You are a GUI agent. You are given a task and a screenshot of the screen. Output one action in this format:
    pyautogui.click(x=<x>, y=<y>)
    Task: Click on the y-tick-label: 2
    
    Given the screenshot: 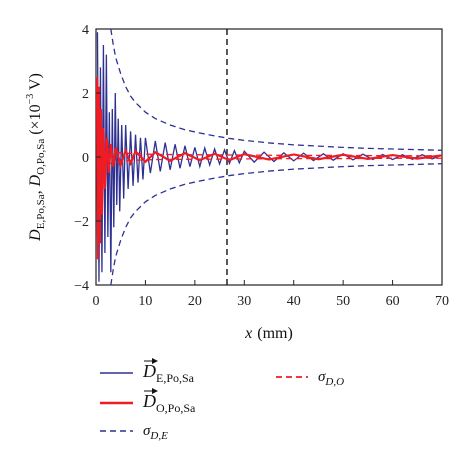 What is the action you would take?
    pyautogui.click(x=85, y=94)
    